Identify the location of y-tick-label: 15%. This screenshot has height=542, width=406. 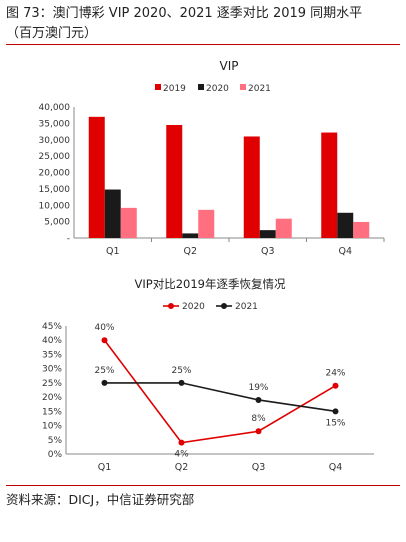
(52, 412).